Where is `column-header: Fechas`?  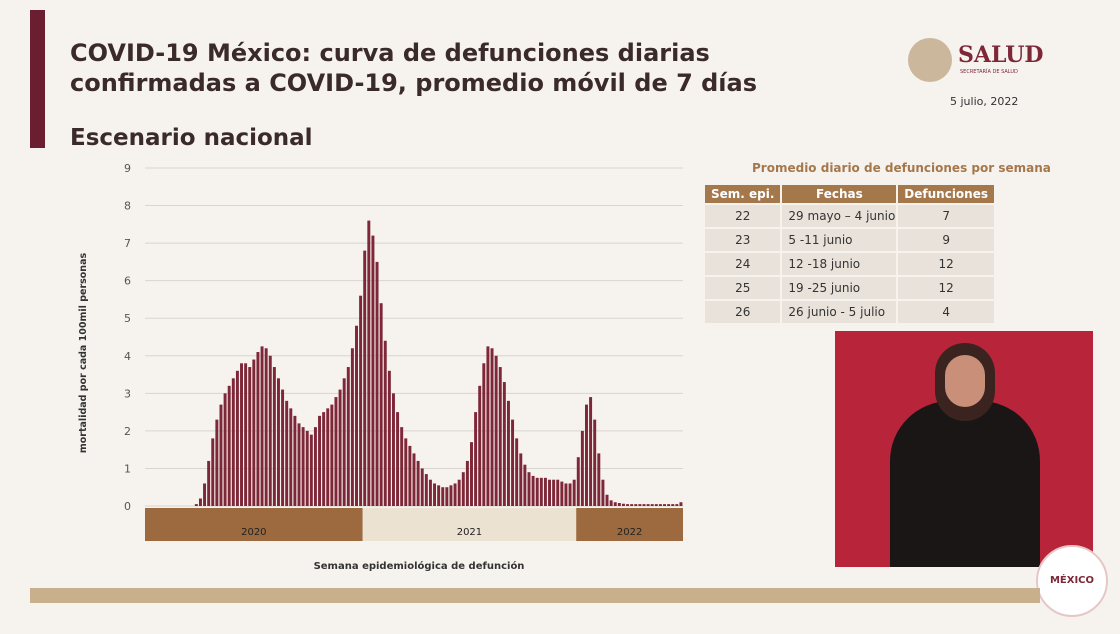 column-header: Fechas is located at coordinates (839, 194).